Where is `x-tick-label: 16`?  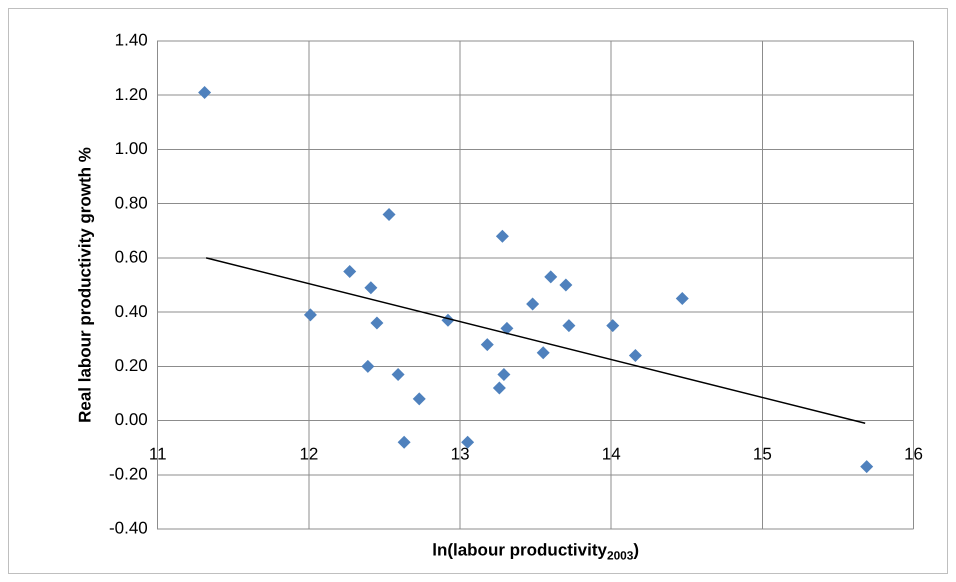
x-tick-label: 16 is located at coordinates (914, 454).